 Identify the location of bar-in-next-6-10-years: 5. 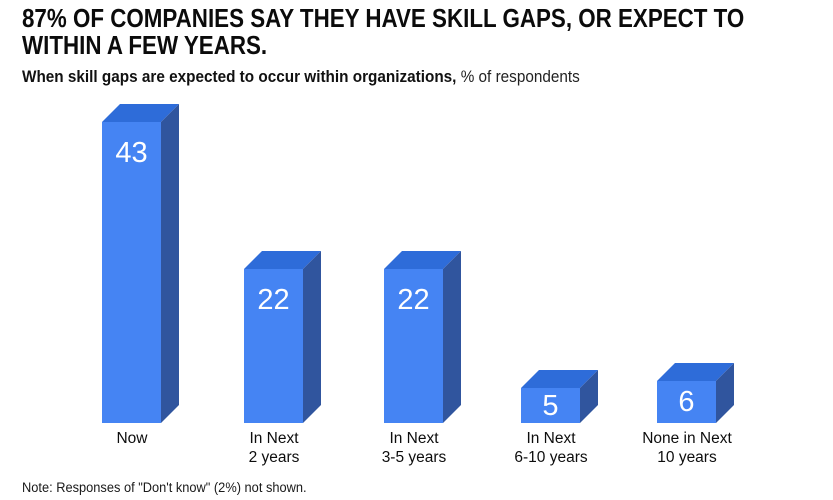
(559, 396).